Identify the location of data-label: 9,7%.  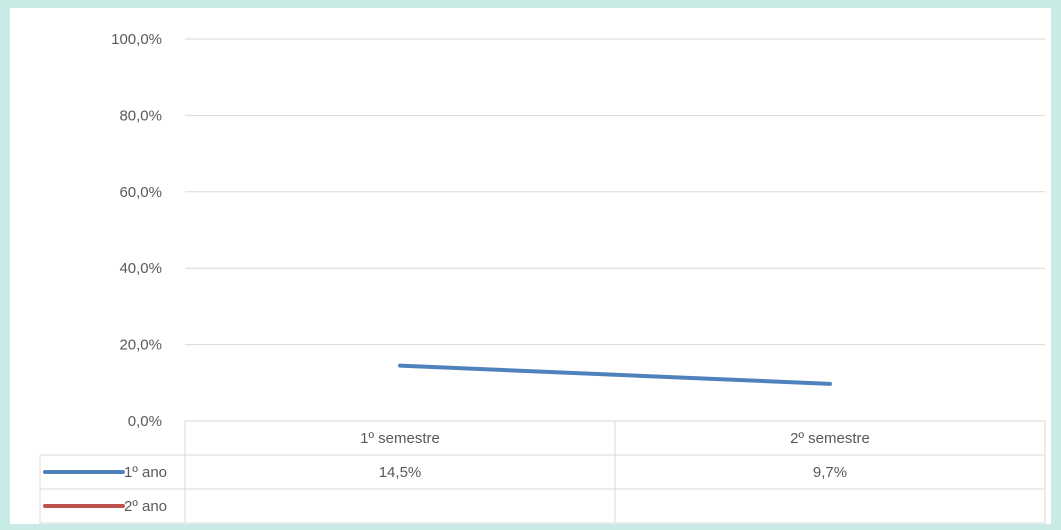
(830, 472).